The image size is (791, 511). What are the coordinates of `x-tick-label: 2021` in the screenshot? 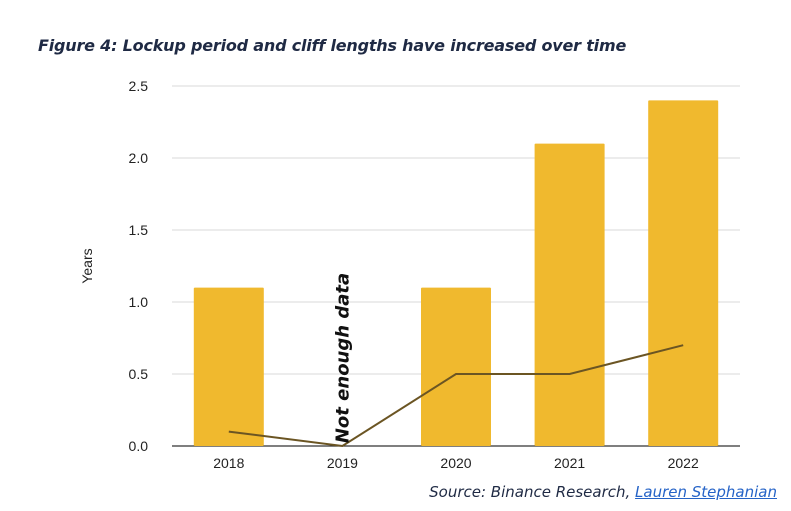 It's located at (569, 463).